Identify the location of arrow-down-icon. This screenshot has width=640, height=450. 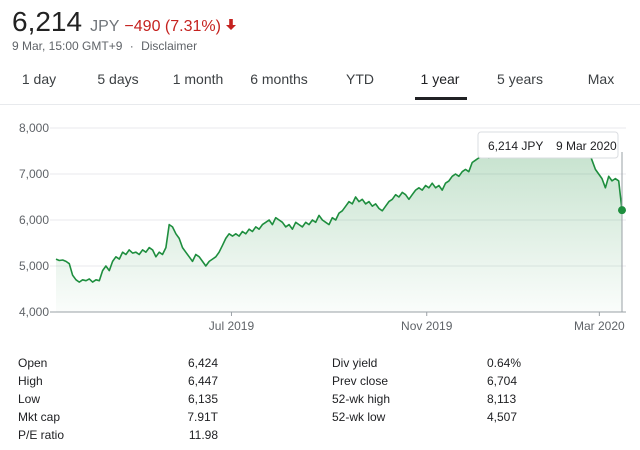
(231, 26).